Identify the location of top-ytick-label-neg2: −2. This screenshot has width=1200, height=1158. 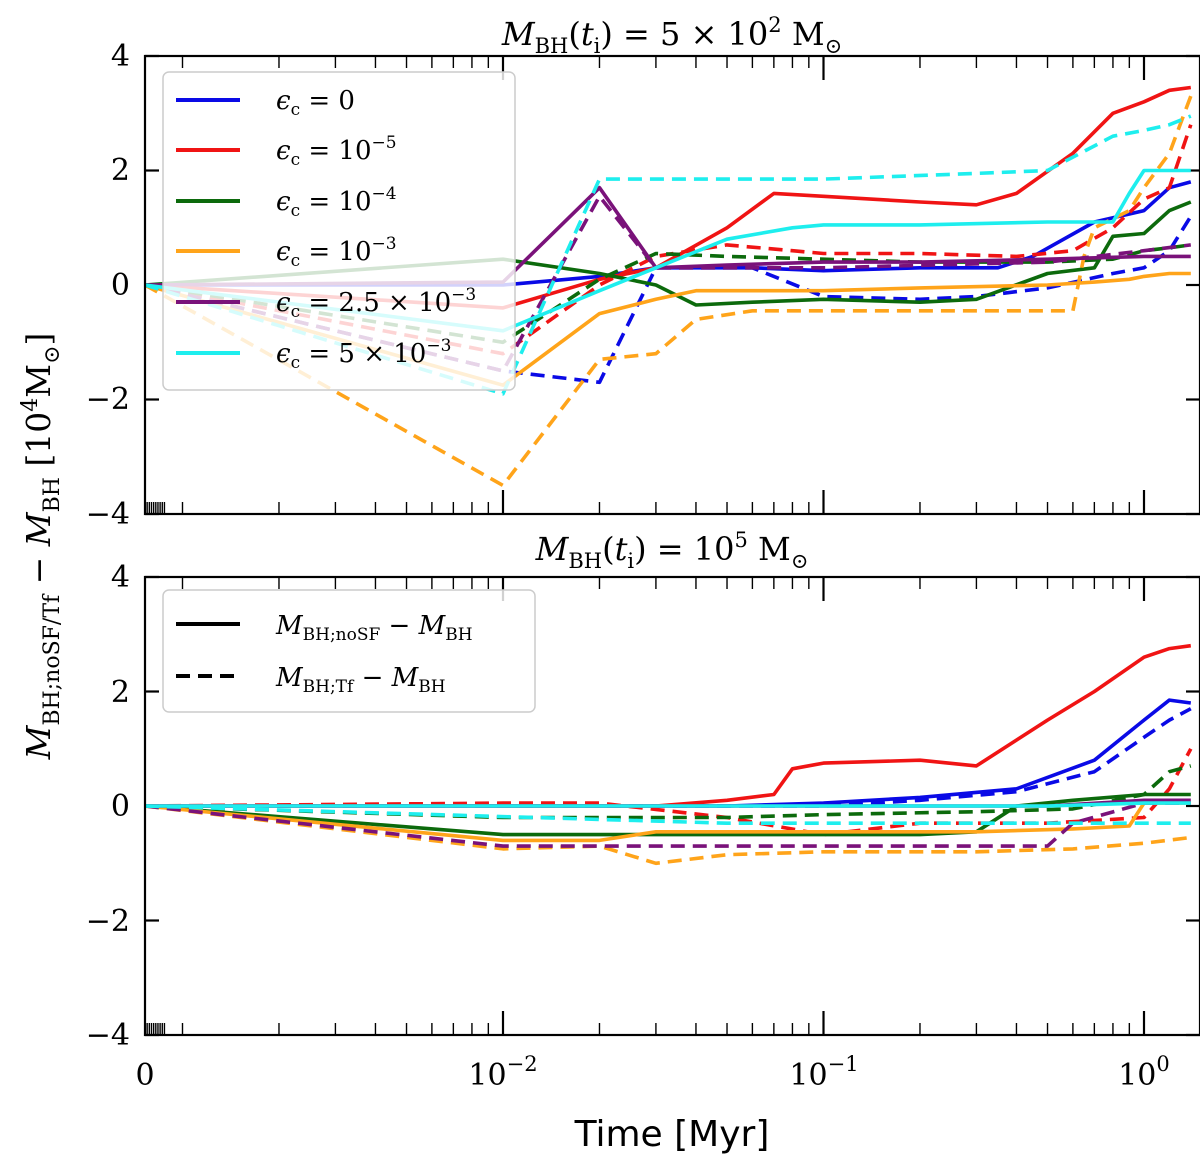
(108, 399).